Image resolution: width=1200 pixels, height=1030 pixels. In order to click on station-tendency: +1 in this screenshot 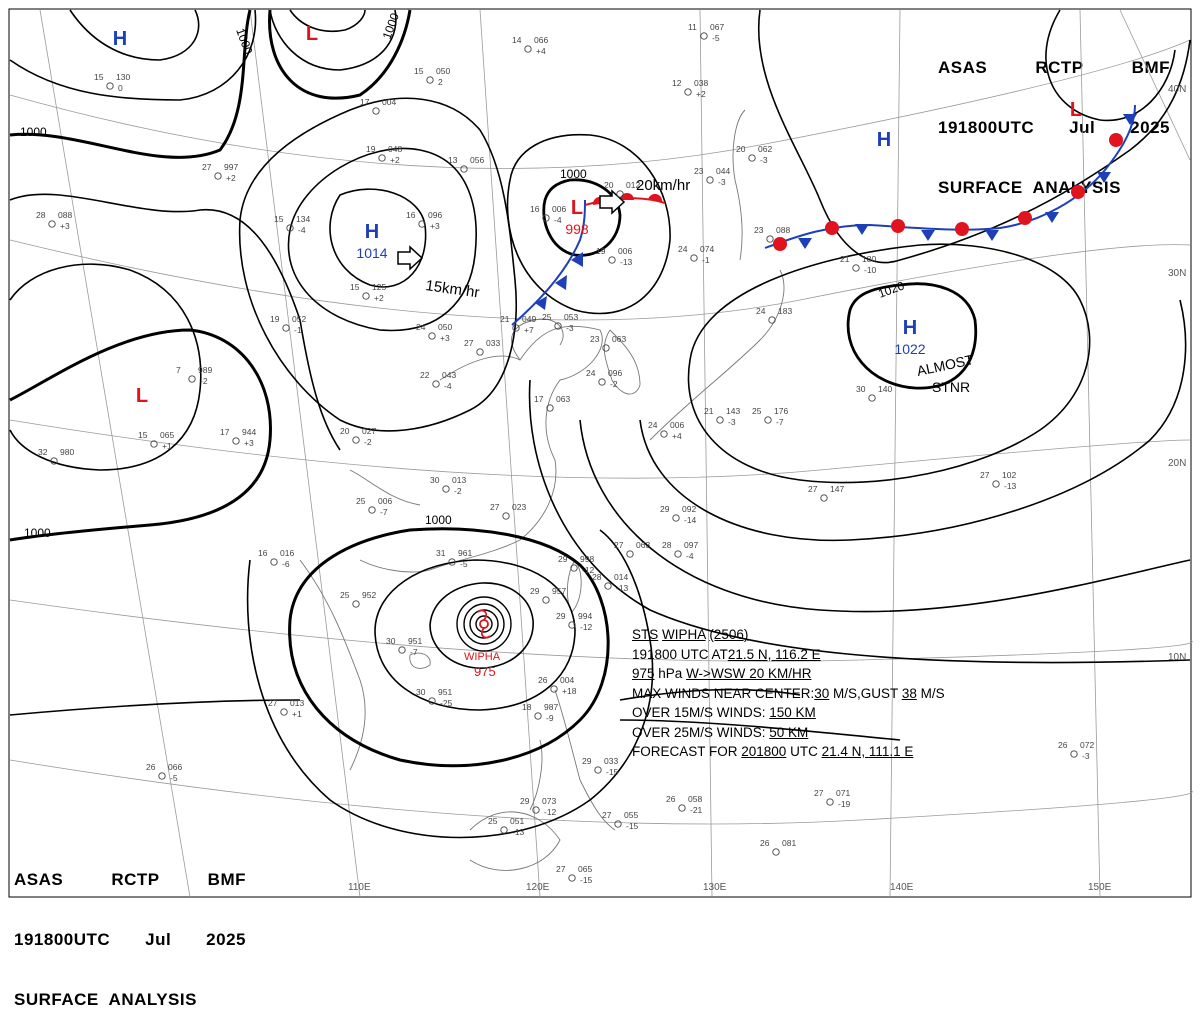, I will do `click(167, 446)`.